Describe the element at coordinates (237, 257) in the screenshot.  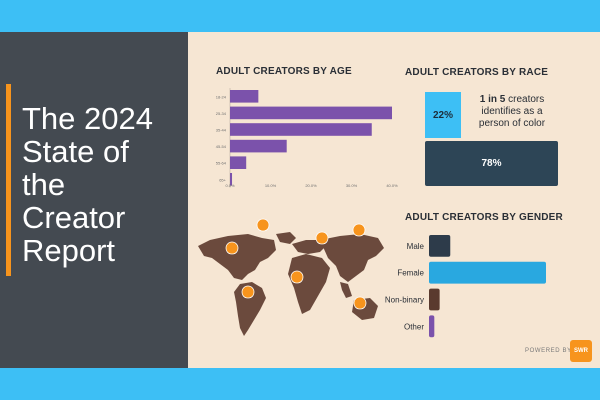
I see `continent-north-america` at that location.